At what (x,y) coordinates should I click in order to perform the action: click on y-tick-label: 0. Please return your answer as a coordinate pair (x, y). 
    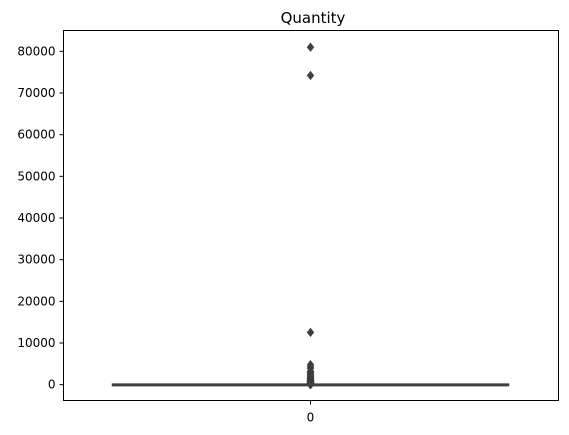
    Looking at the image, I should click on (52, 385).